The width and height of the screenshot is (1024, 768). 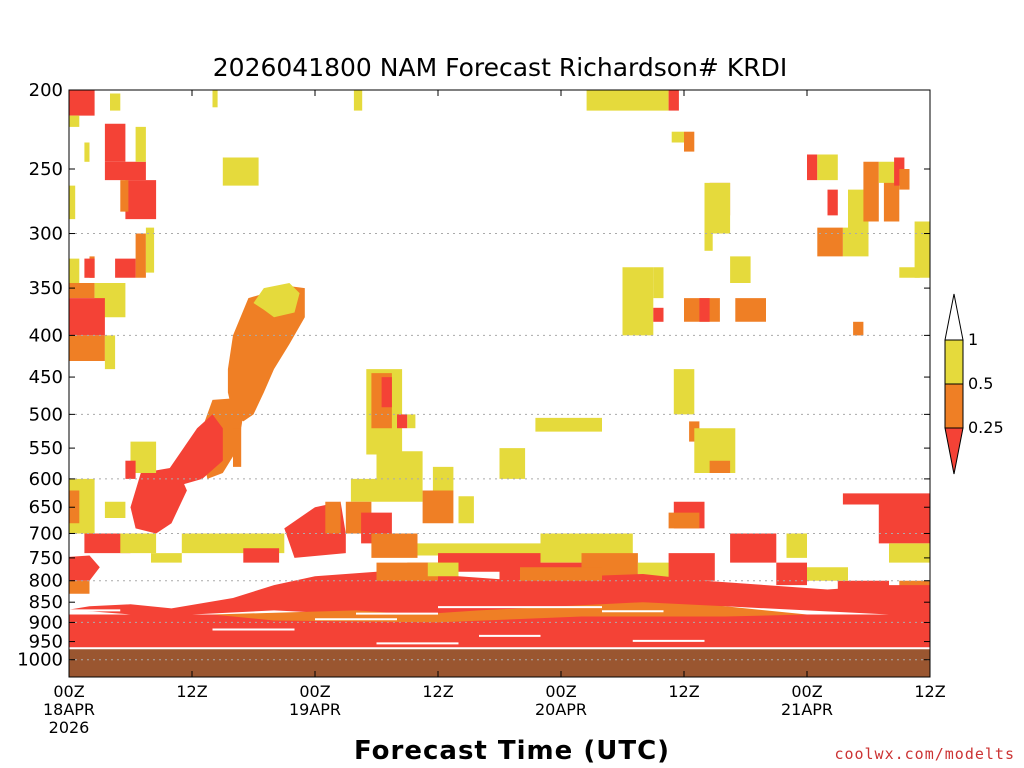 I want to click on y-tick-label: 950, so click(x=46, y=642).